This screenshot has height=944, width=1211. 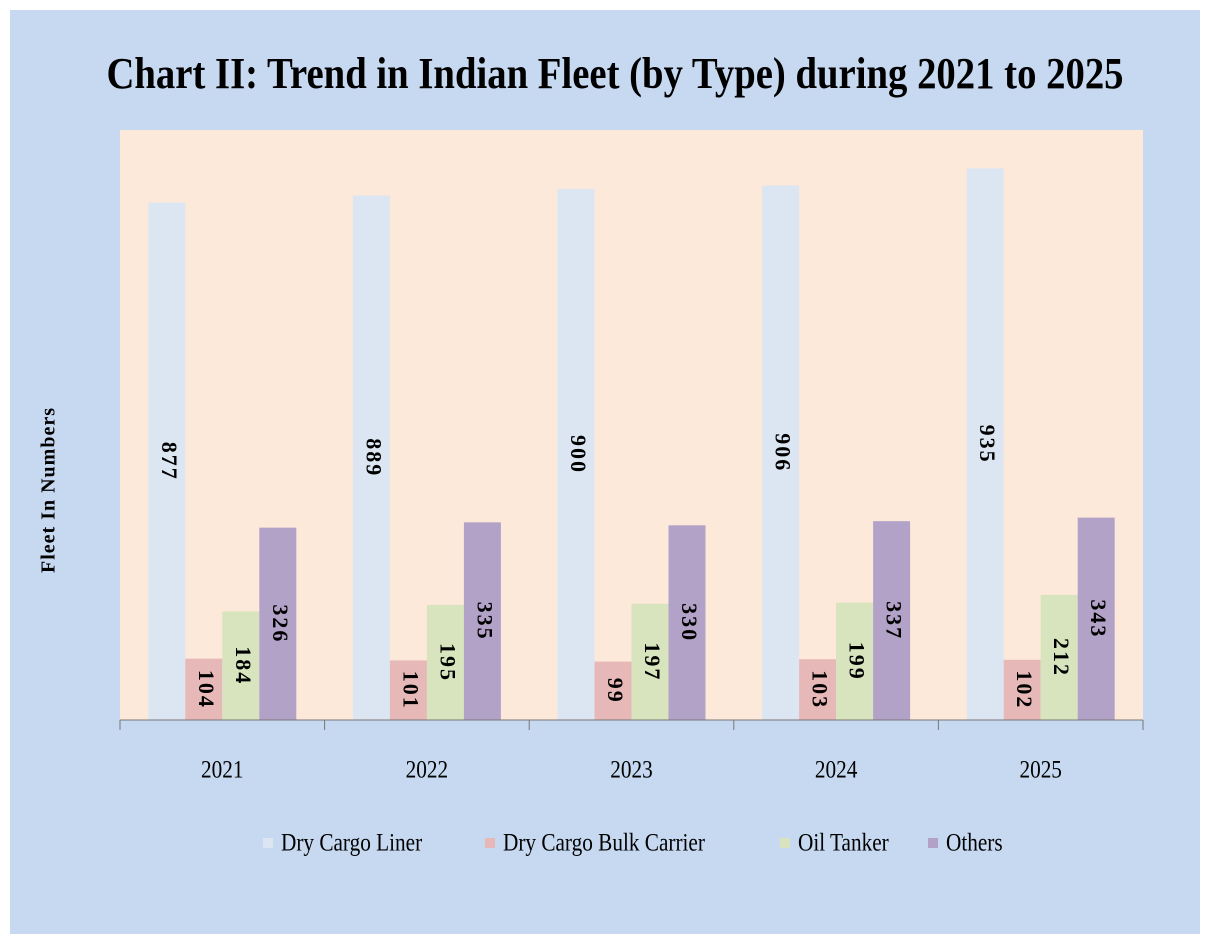 I want to click on data-label: 343, so click(x=1098, y=618).